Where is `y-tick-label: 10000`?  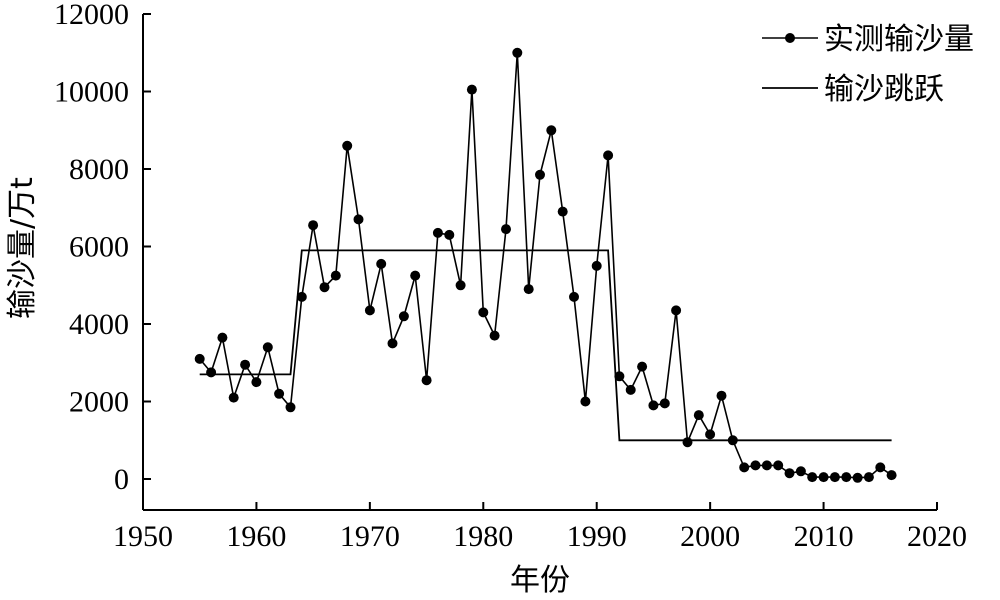 y-tick-label: 10000 is located at coordinates (91, 92).